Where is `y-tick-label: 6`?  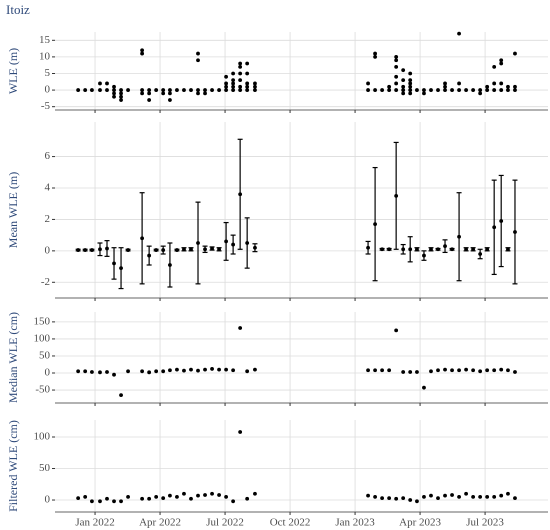
y-tick-label: 6 is located at coordinates (48, 156).